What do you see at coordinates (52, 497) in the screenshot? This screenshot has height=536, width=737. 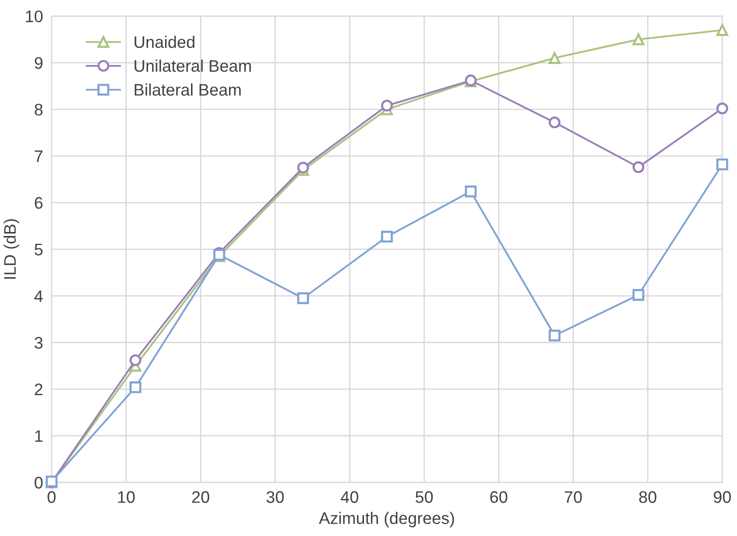 I see `x-tick-label: 0` at bounding box center [52, 497].